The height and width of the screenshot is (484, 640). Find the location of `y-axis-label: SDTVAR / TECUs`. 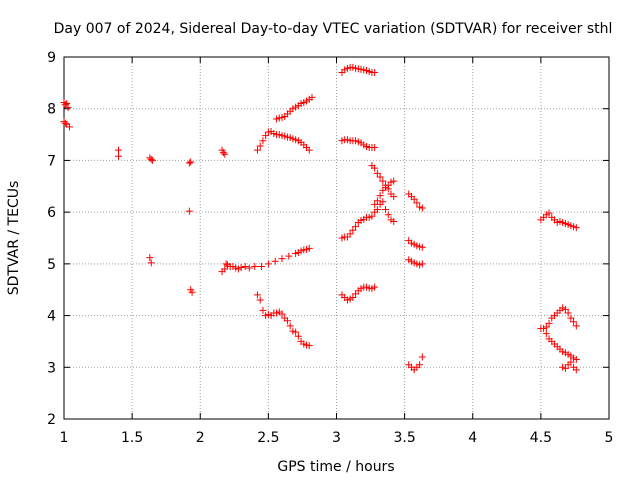

y-axis-label: SDTVAR / TECUs is located at coordinates (14, 238).